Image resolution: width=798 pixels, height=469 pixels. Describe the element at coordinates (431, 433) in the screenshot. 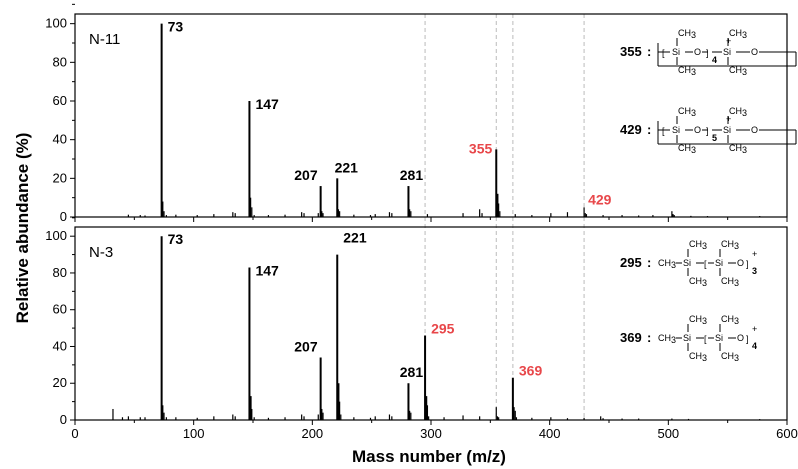

I see `x-tick-label-300: 300` at that location.